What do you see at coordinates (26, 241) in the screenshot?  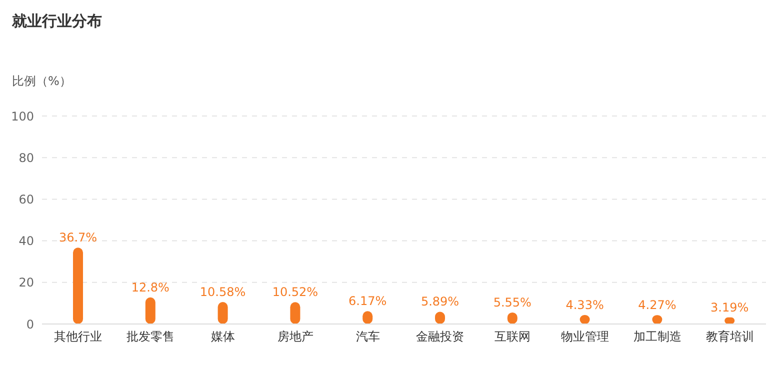 I see `y-tick-label: 40` at bounding box center [26, 241].